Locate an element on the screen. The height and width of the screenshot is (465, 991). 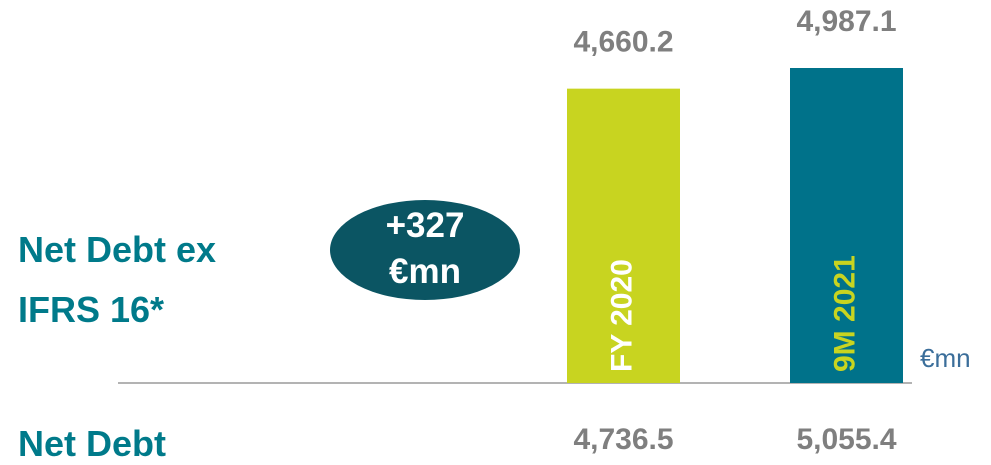
category-label: FY 2020 is located at coordinates (621, 315).